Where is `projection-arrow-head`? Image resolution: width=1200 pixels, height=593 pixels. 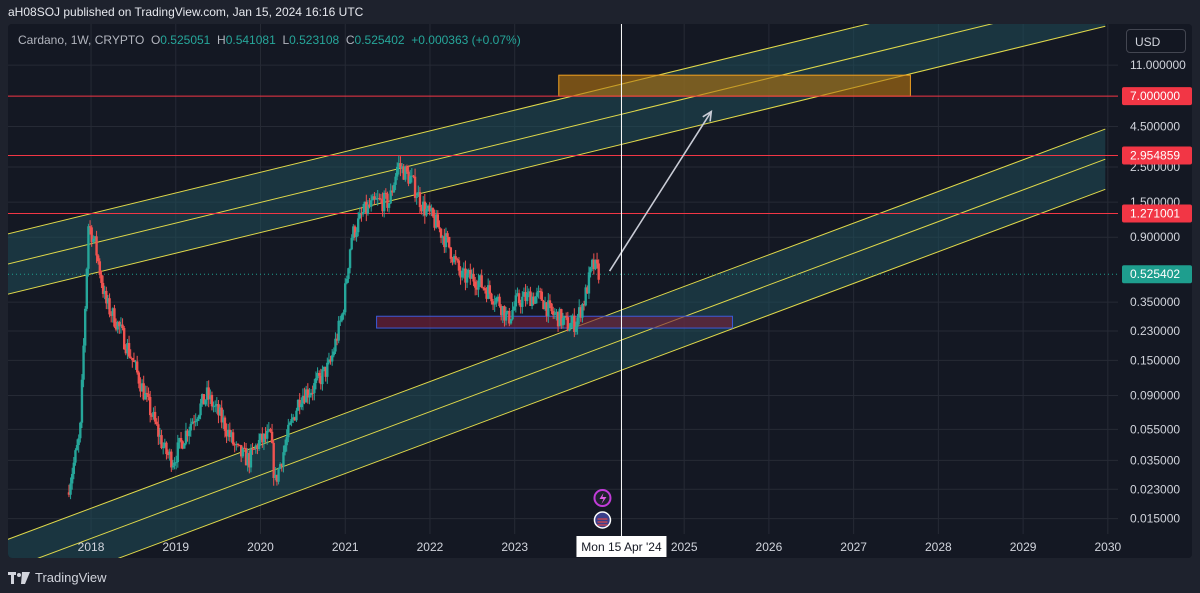 projection-arrow-head is located at coordinates (707, 115).